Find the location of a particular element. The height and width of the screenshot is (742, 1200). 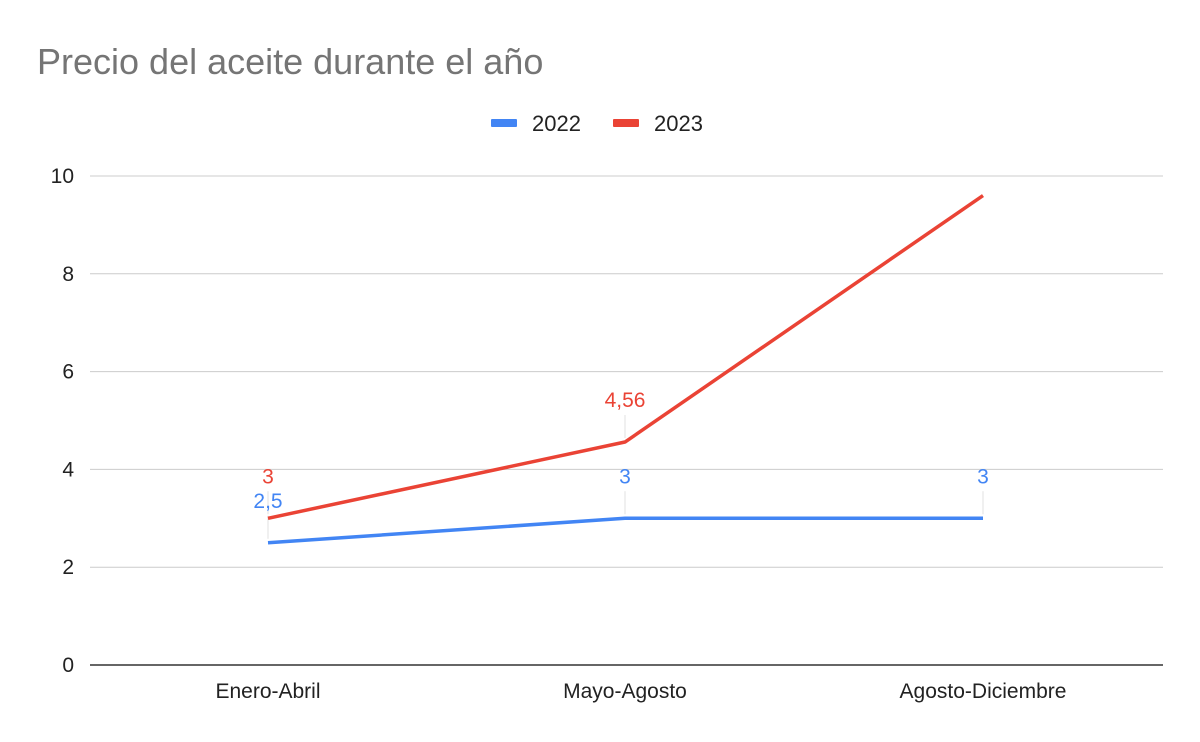

data-label-2022: 2,5 is located at coordinates (267, 501).